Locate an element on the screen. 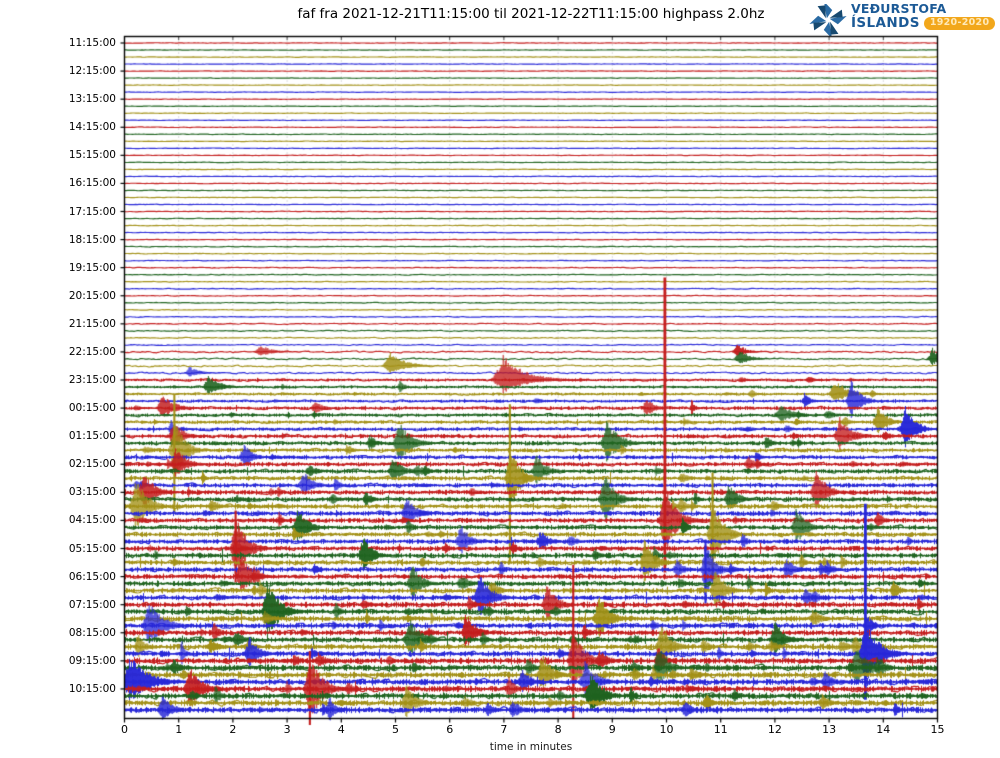  y-tick-label: 02:15:00 is located at coordinates (92, 464).